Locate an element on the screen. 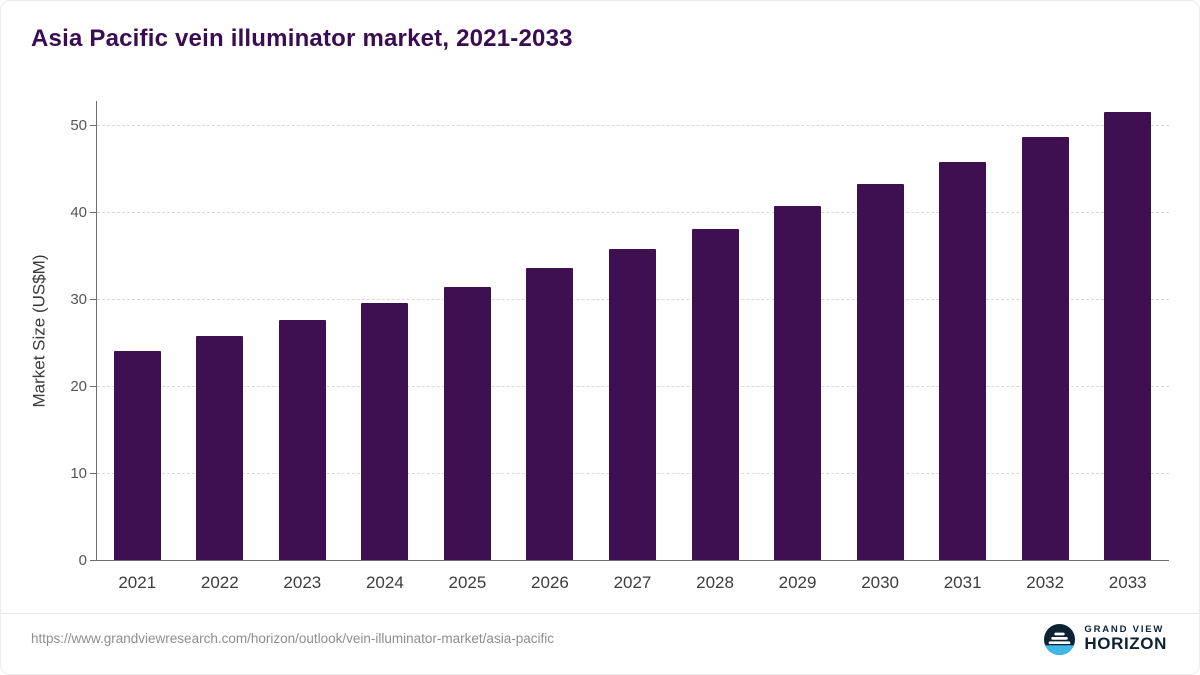  y-tick-label: 50 is located at coordinates (78, 125).